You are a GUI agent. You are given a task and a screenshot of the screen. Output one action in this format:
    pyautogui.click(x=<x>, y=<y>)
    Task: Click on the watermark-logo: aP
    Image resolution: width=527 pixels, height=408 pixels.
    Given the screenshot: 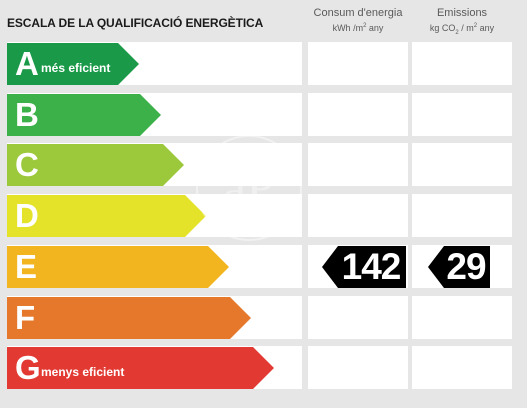 What is the action you would take?
    pyautogui.click(x=249, y=188)
    